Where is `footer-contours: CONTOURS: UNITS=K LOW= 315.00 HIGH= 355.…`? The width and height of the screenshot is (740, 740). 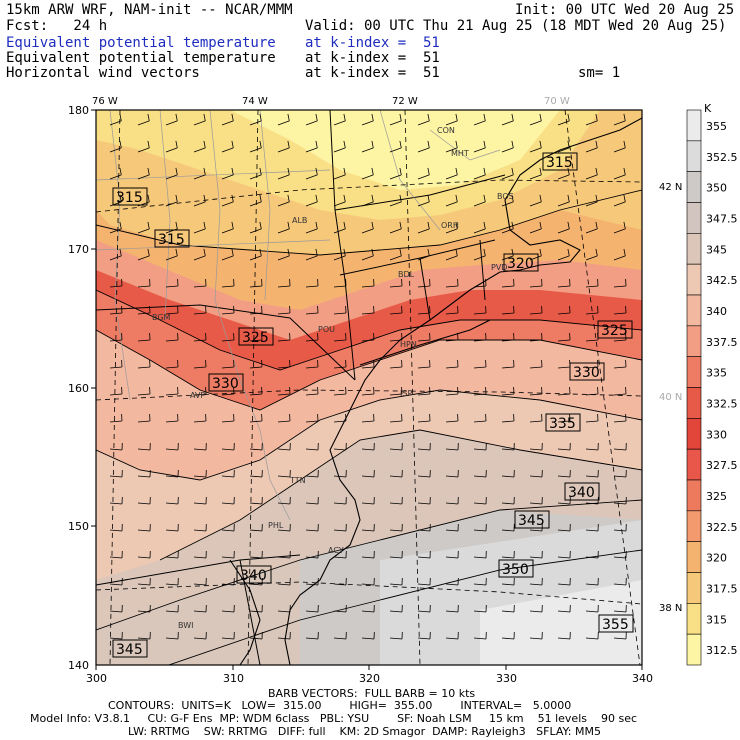 footer-contours: CONTOURS: UNITS=K LOW= 315.00 HIGH= 355.… is located at coordinates (340, 705).